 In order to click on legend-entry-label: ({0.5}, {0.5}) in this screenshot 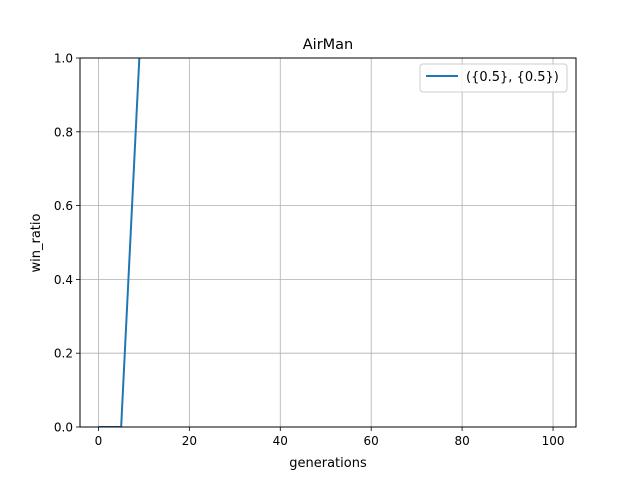, I will do `click(512, 77)`.